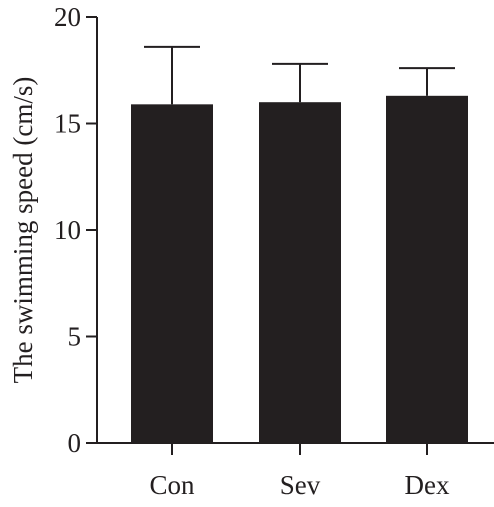 The height and width of the screenshot is (507, 494). Describe the element at coordinates (67, 230) in the screenshot. I see `y-tick-label: 10` at that location.